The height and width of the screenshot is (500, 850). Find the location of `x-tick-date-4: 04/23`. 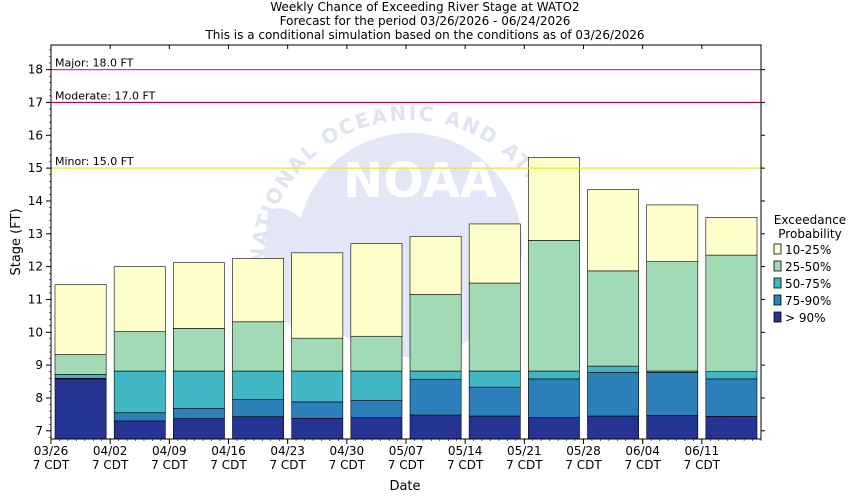

x-tick-date-4: 04/23 is located at coordinates (287, 451).